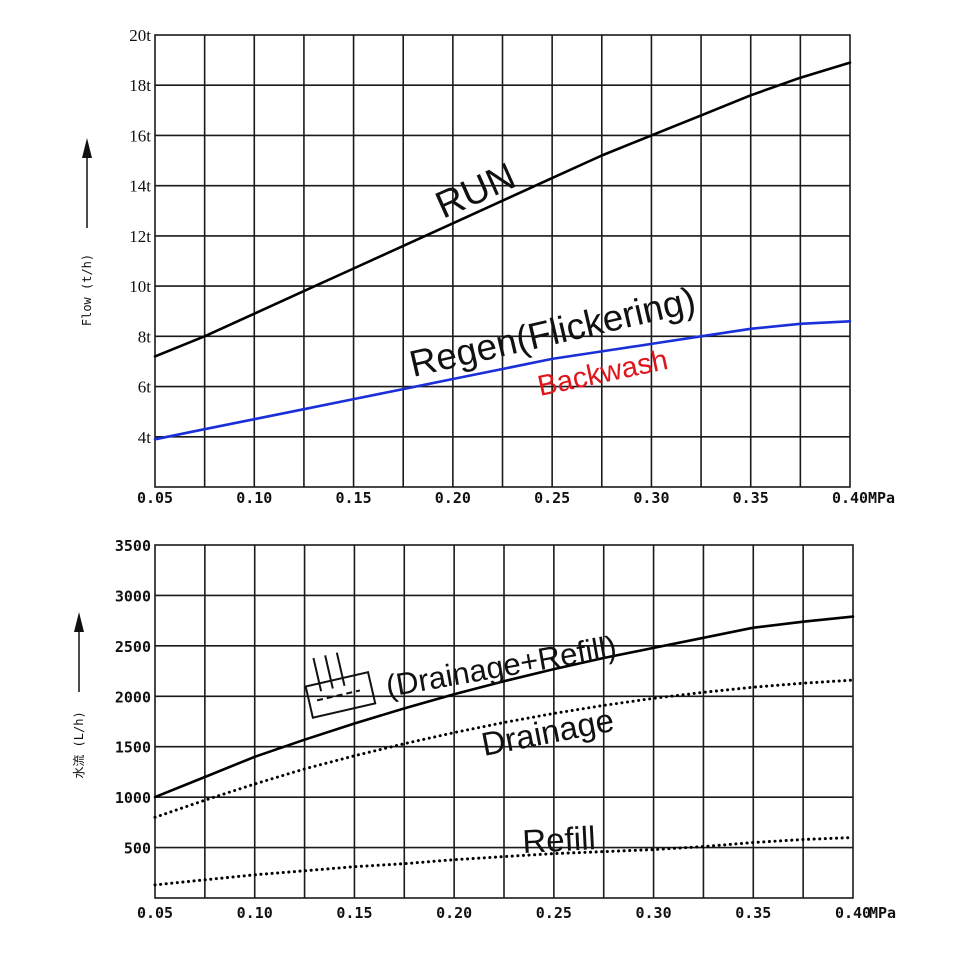 The height and width of the screenshot is (960, 960). Describe the element at coordinates (501, 666) in the screenshot. I see `drainage-refill-label: (Drainage+Refill)` at that location.